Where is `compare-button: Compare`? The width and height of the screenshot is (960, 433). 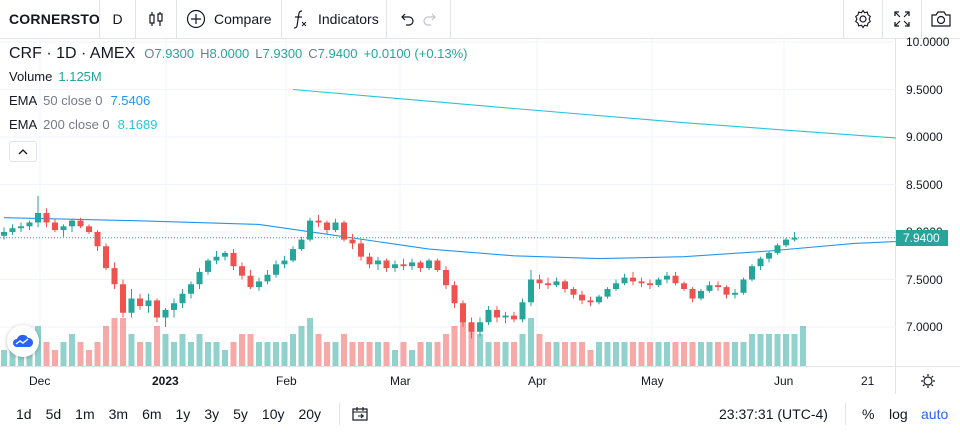
compare-button: Compare is located at coordinates (229, 19).